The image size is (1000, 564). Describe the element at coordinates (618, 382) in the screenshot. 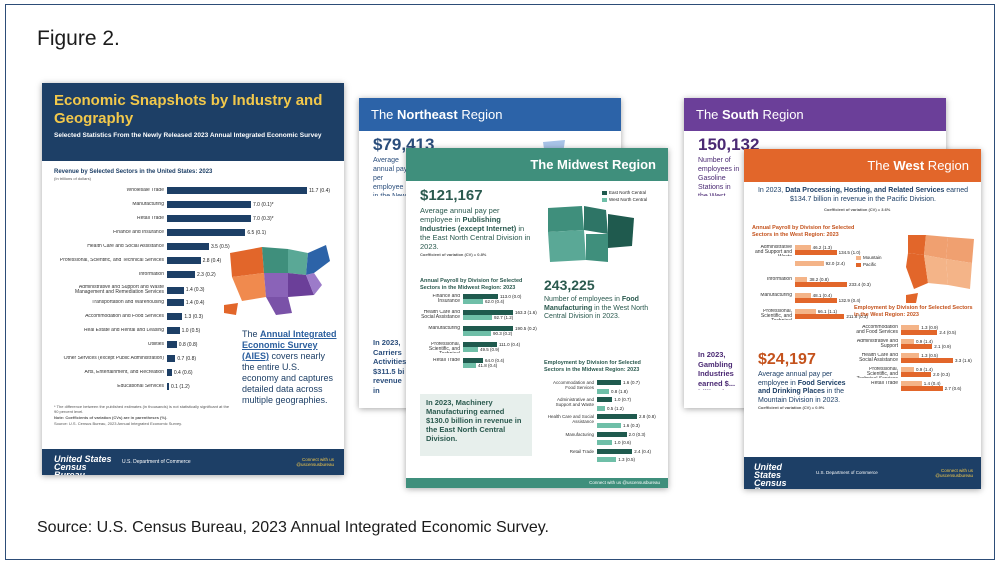

I see `emp-bar-row: 1.6 (0.7)` at that location.